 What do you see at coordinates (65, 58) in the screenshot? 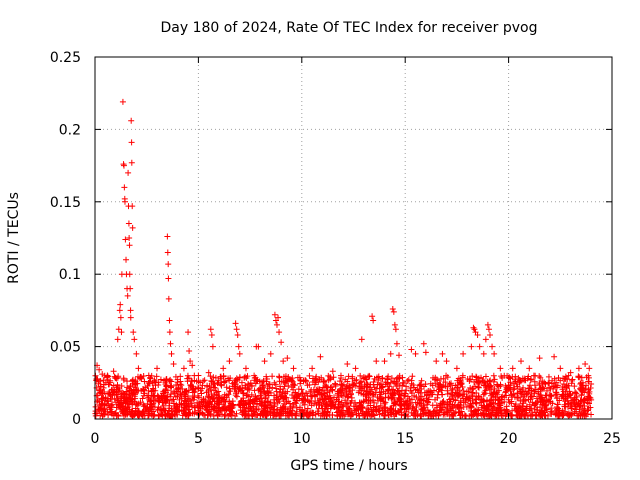
I see `y-tick-label: 0.25` at bounding box center [65, 58].